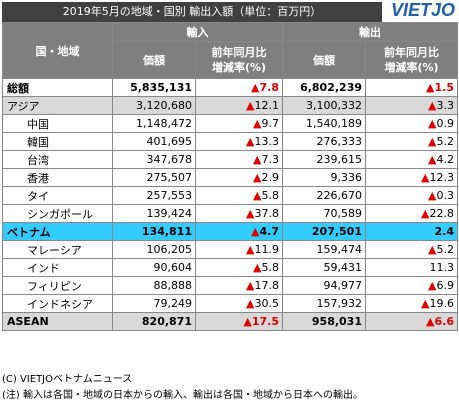 Image resolution: width=459 pixels, height=402 pixels. Describe the element at coordinates (411, 87) in the screenshot. I see `export-change: ▲1.5` at that location.